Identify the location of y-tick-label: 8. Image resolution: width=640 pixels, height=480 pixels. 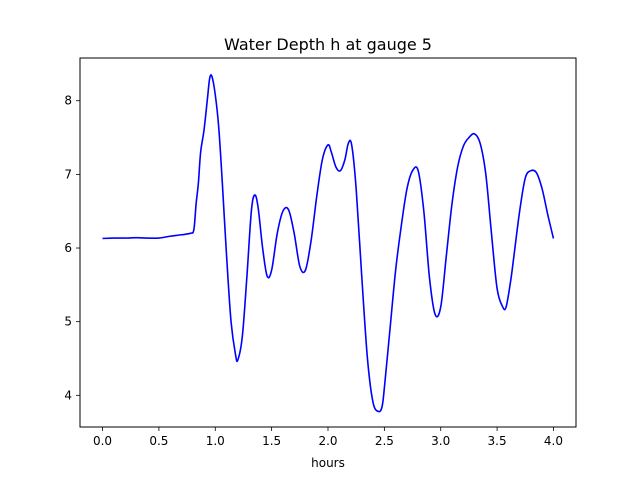
(68, 101).